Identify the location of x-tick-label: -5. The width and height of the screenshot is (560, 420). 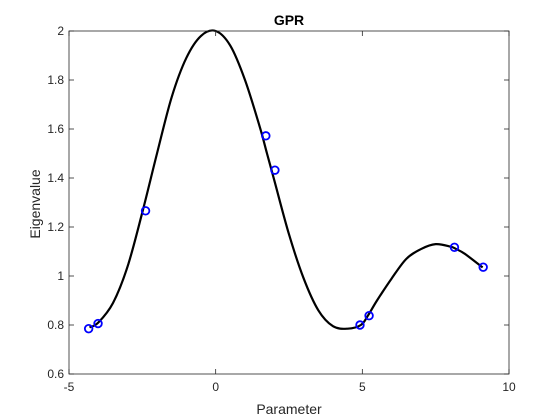
(69, 387).